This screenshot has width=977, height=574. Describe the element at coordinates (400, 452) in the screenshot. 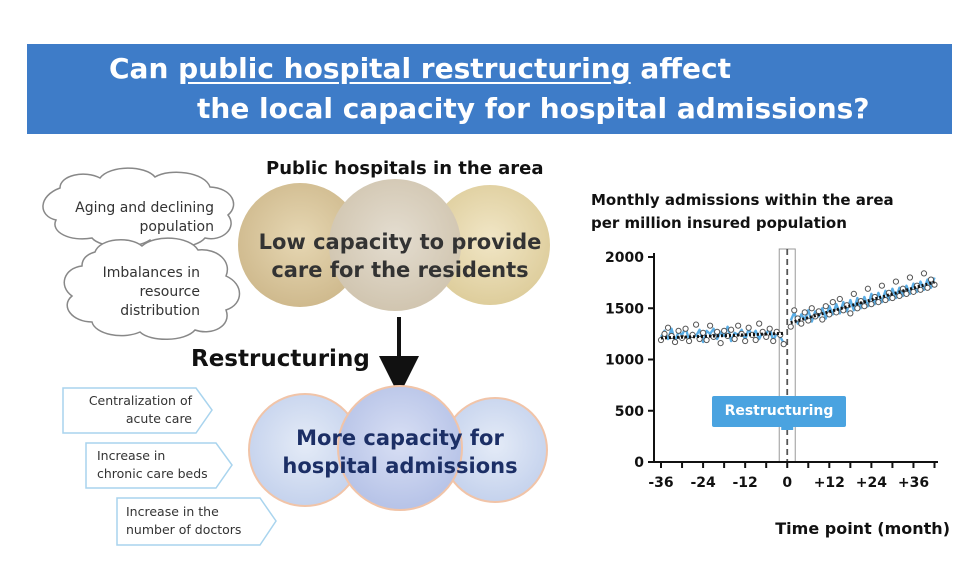

I see `after-circle-text: More capacity for hospital admissions` at that location.